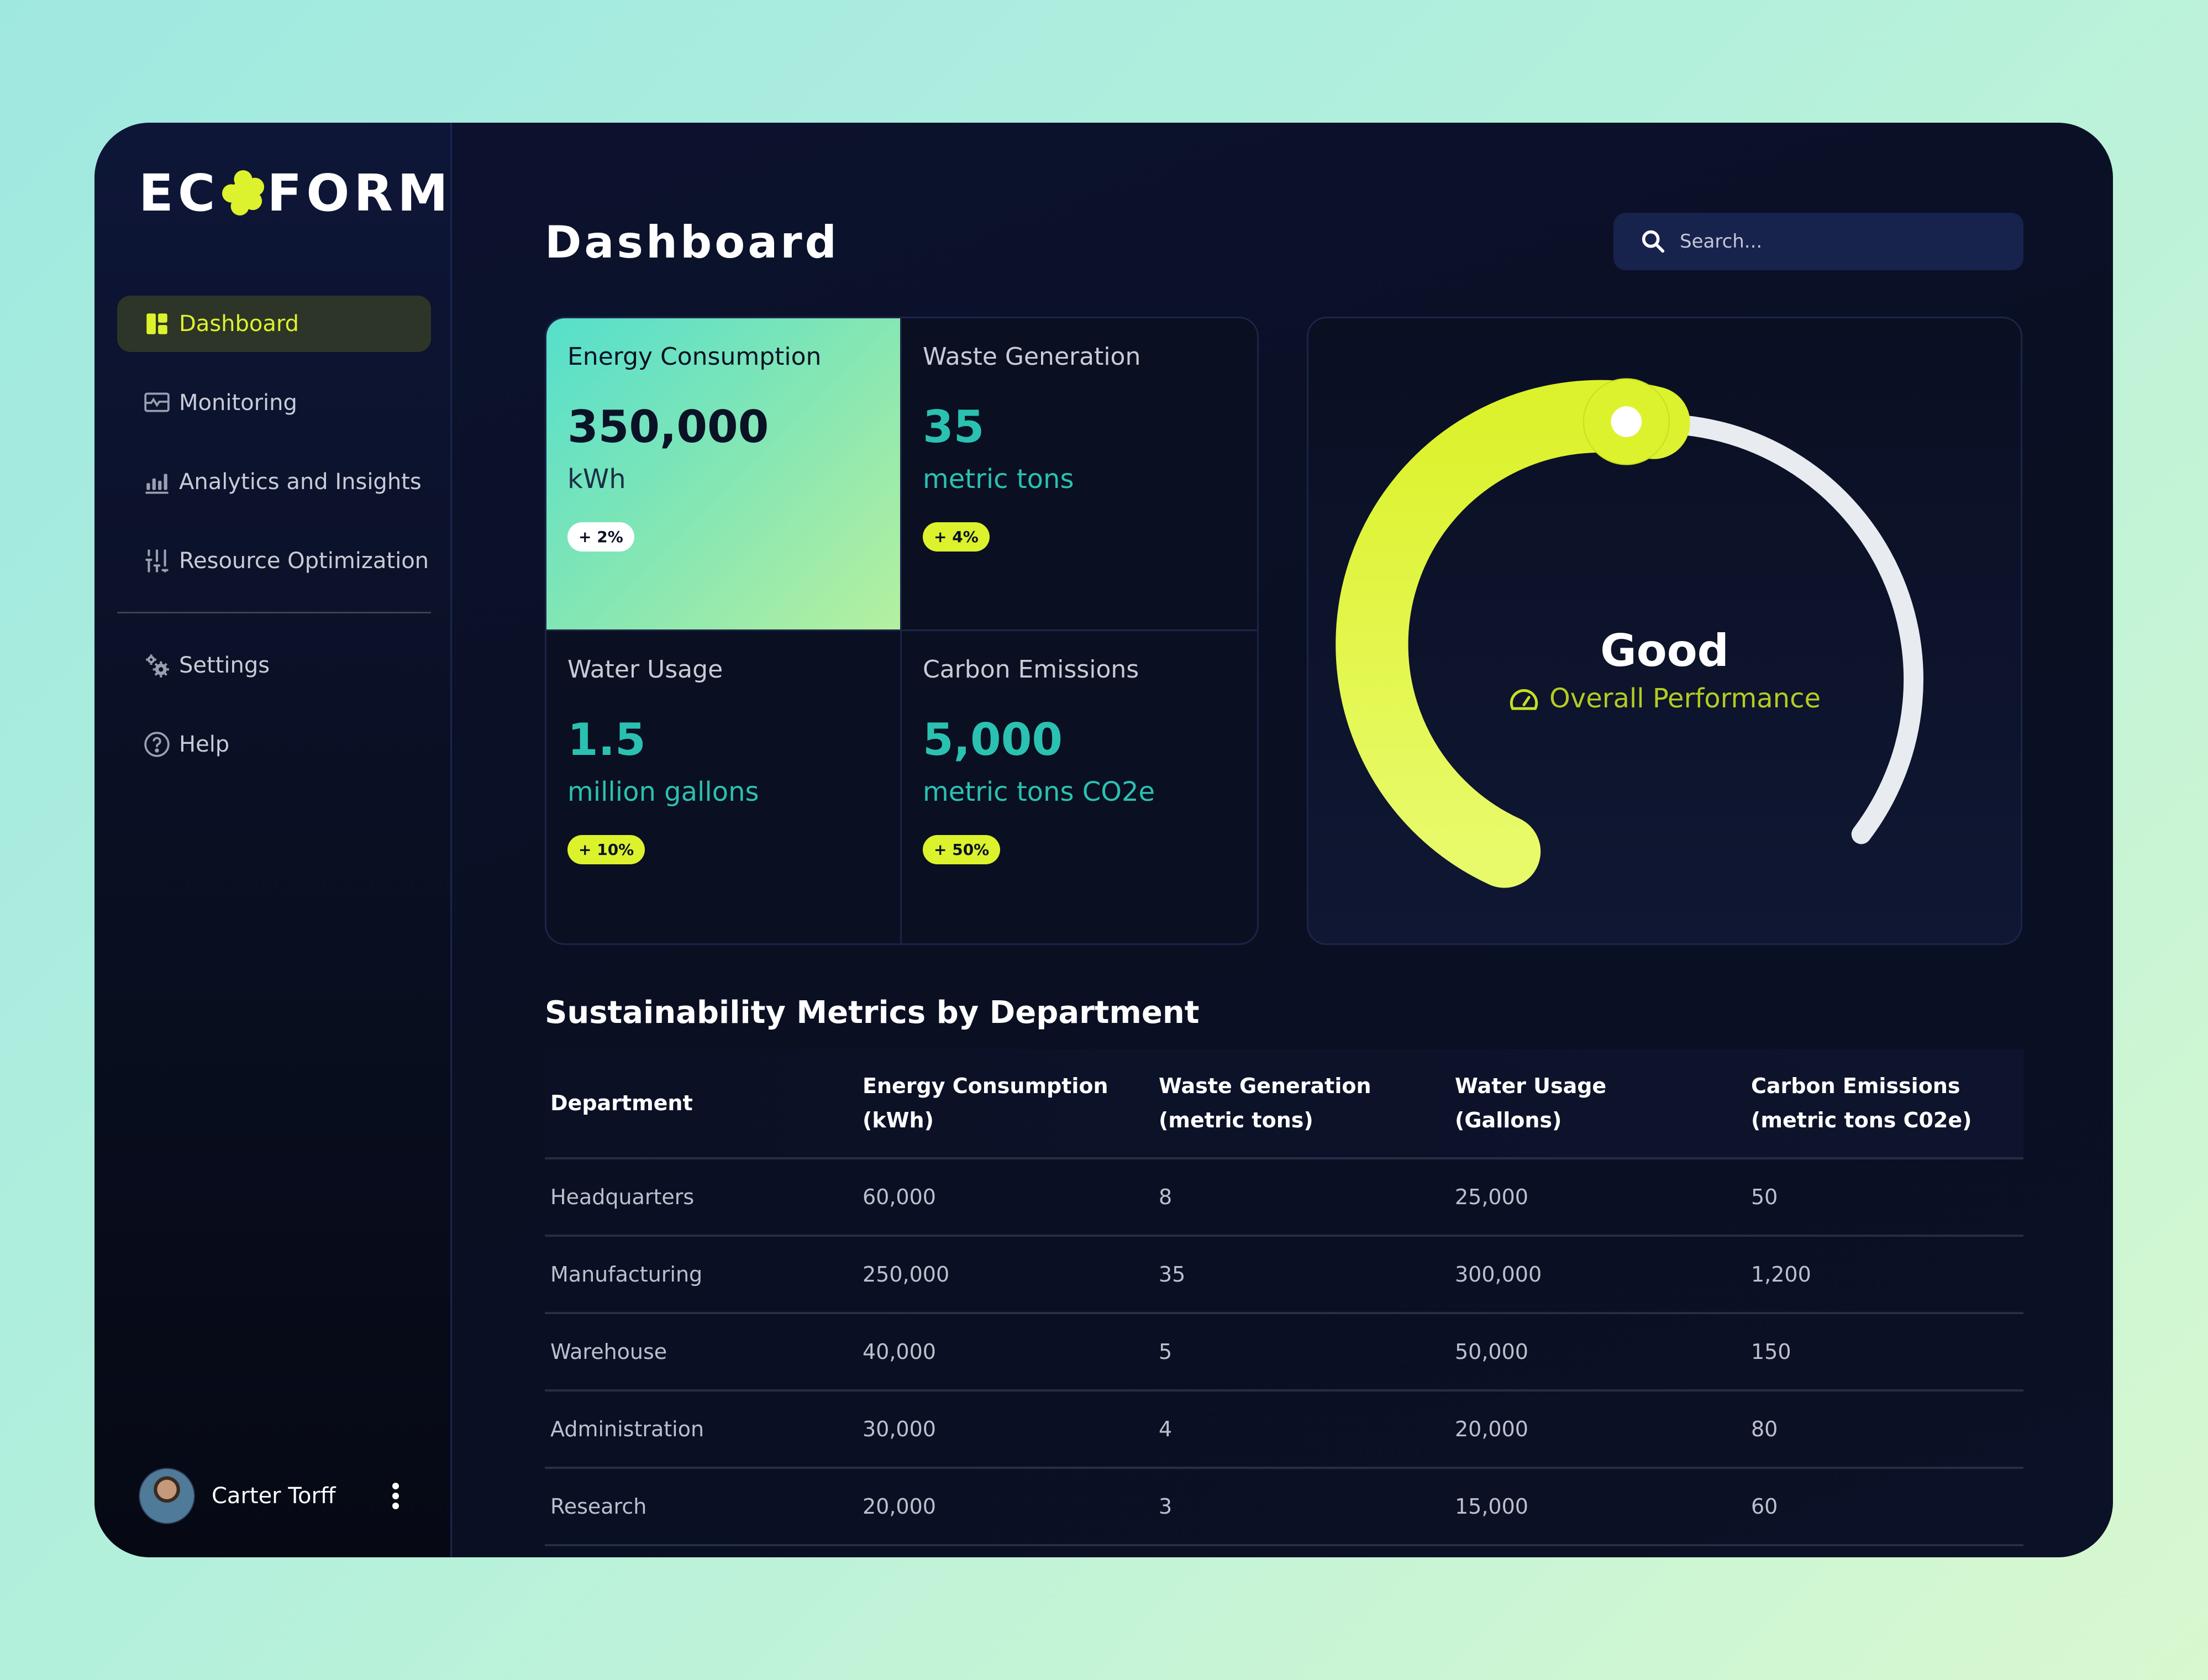  Describe the element at coordinates (1284, 1507) in the screenshot. I see `table-row: Research 20,000 3 15,000 60` at that location.